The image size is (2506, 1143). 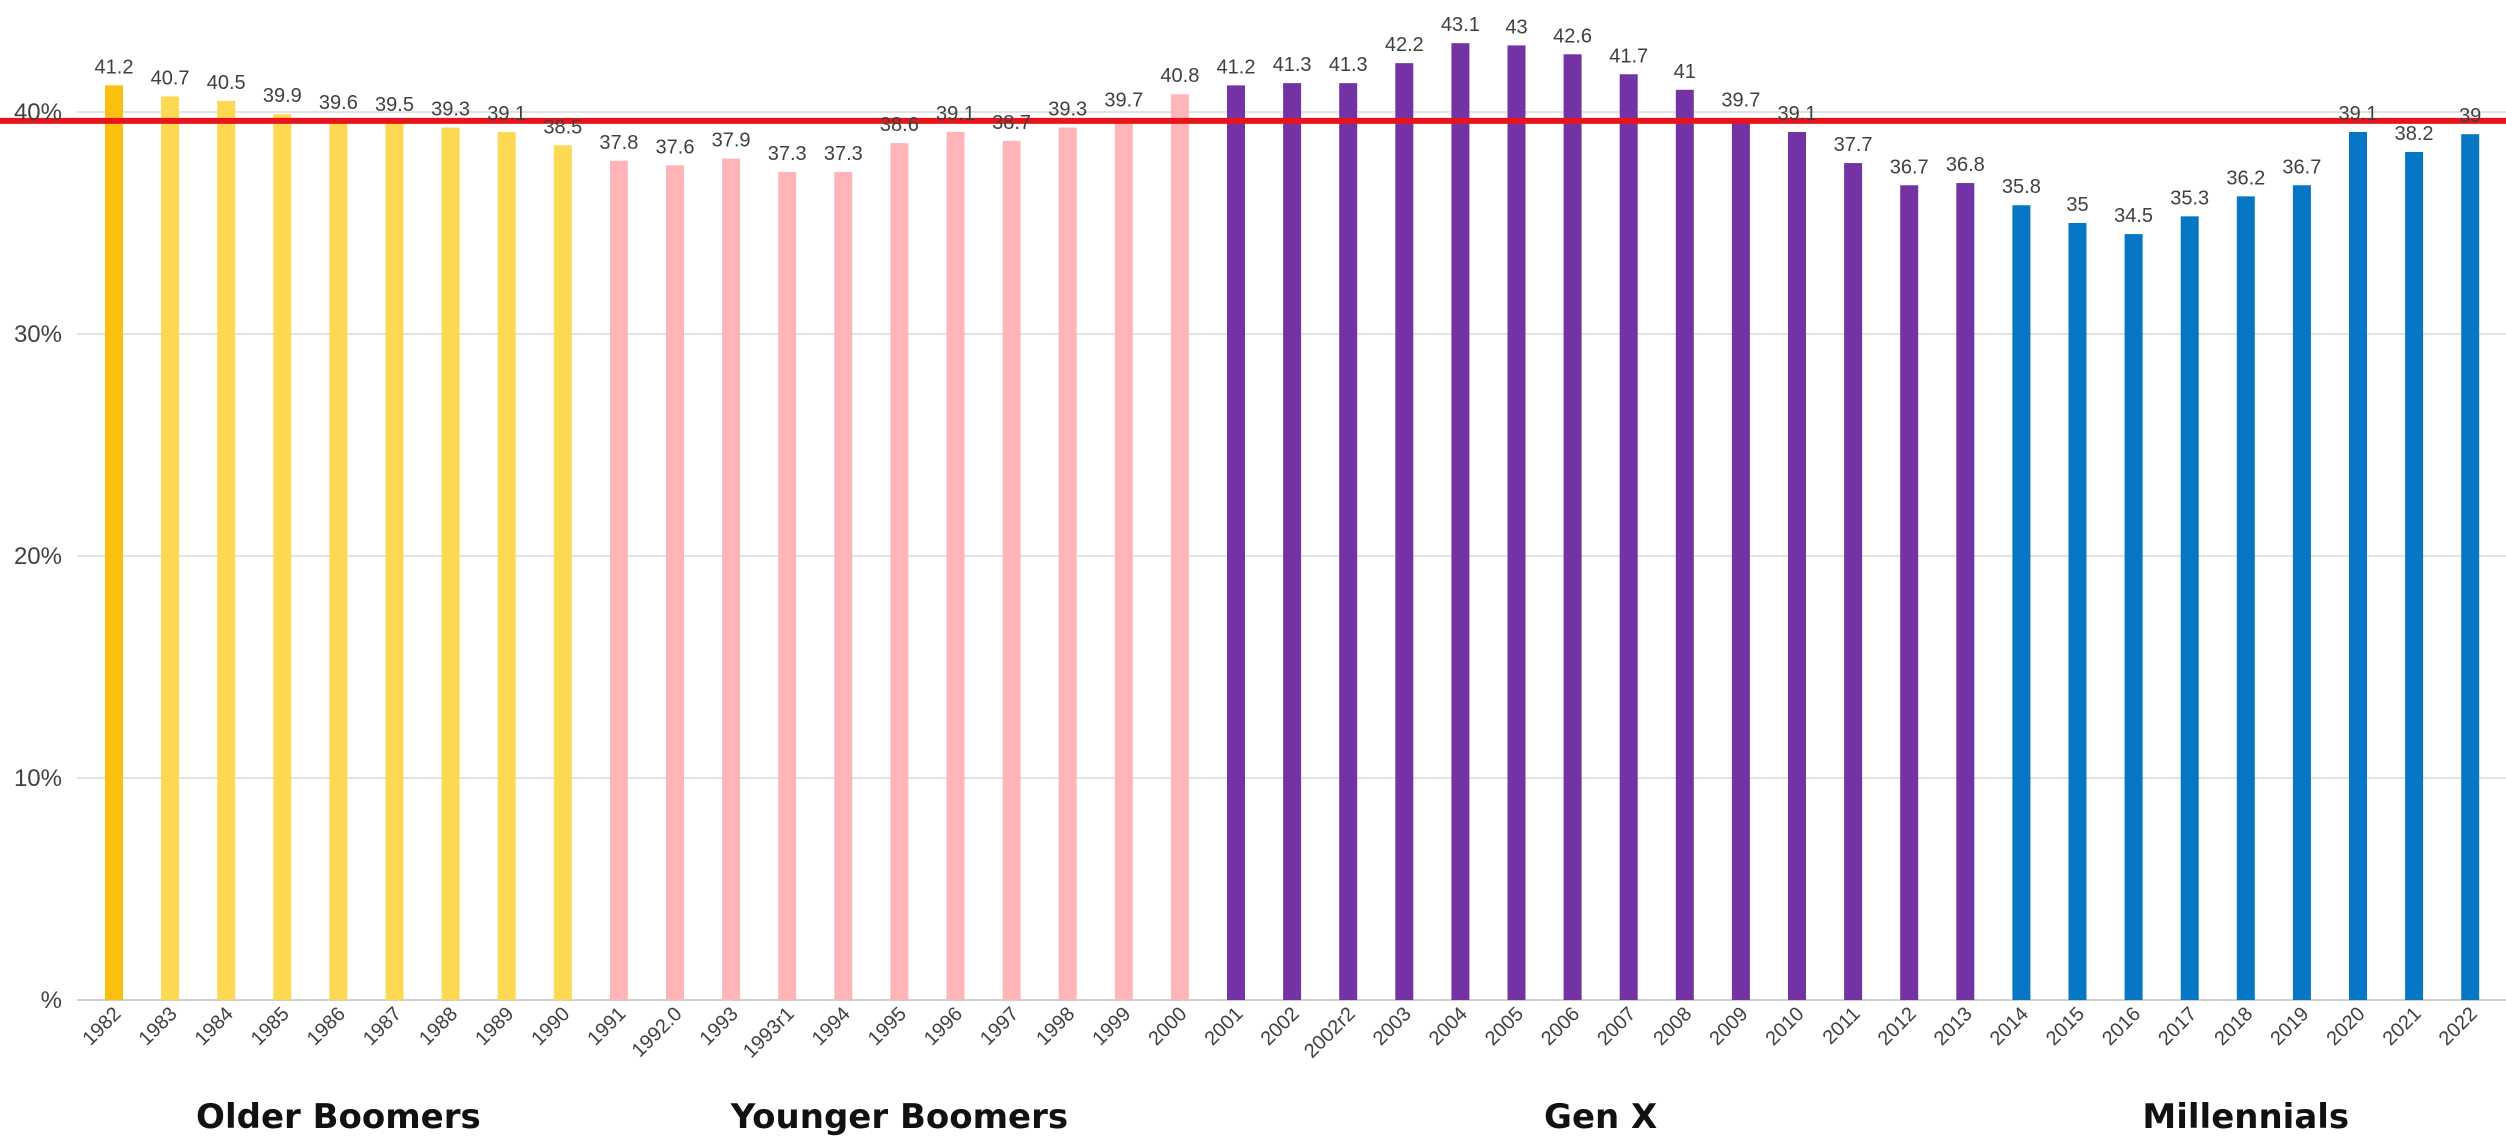 I want to click on x-tick-label: 2006, so click(x=1560, y=1026).